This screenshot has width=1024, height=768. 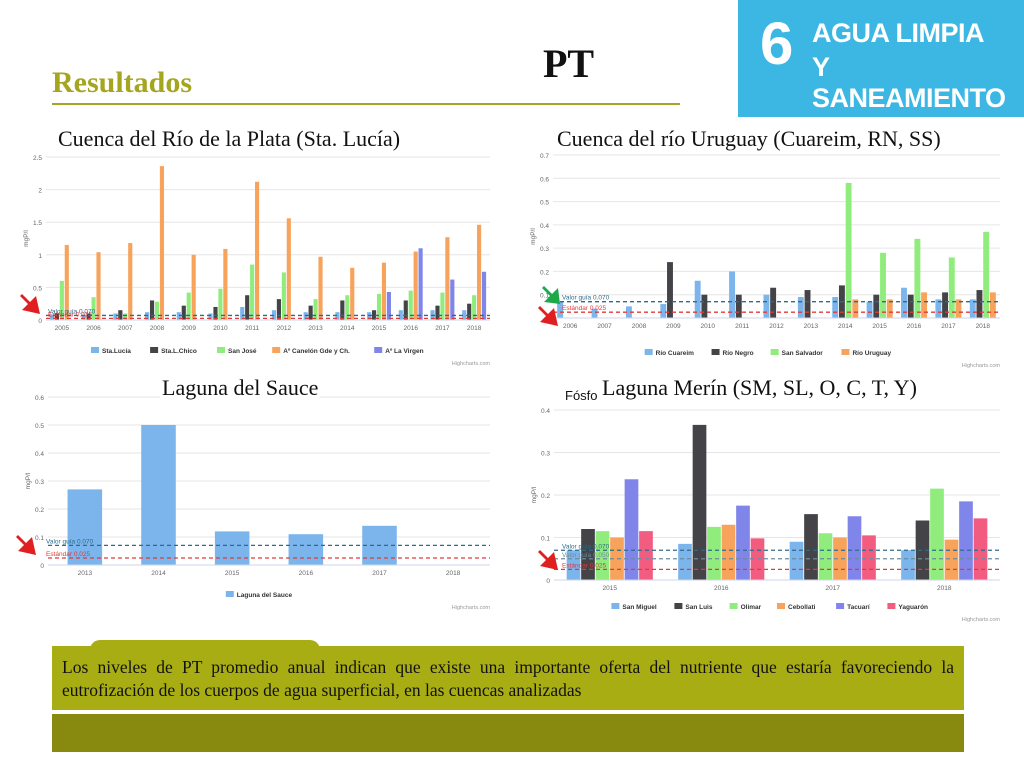 I want to click on y-tick-label: 0.7, so click(x=544, y=156).